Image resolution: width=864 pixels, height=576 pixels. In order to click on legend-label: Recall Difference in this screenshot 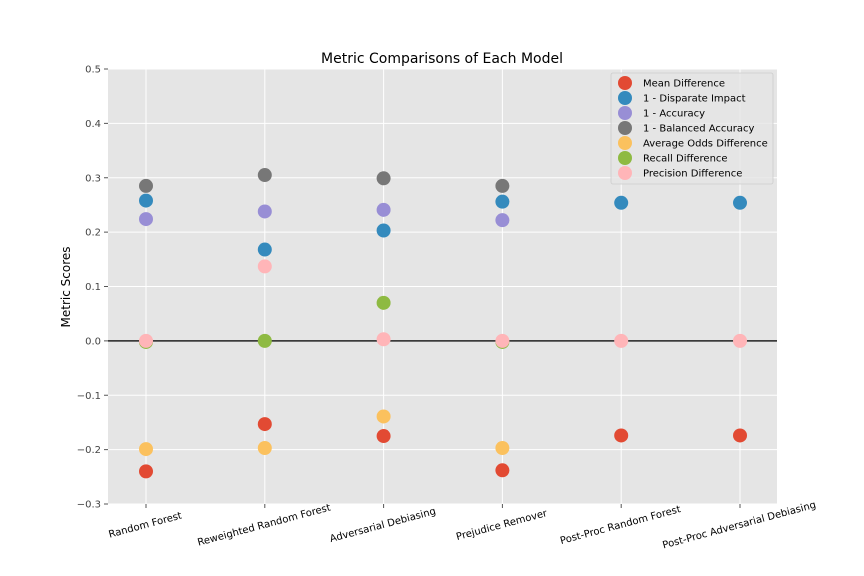, I will do `click(685, 159)`.